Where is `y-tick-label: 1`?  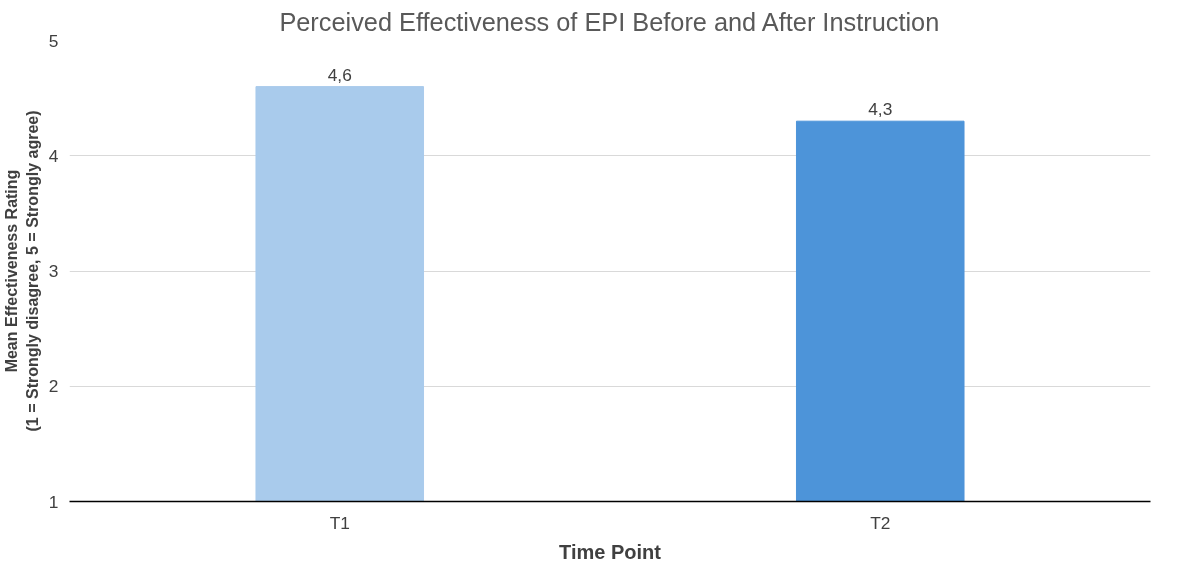
y-tick-label: 1 is located at coordinates (53, 501).